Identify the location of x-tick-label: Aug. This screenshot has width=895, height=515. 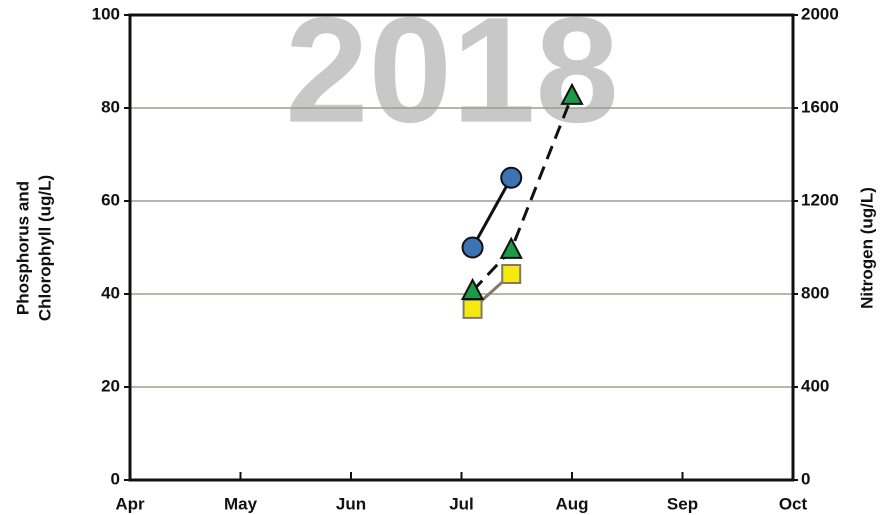
(571, 503).